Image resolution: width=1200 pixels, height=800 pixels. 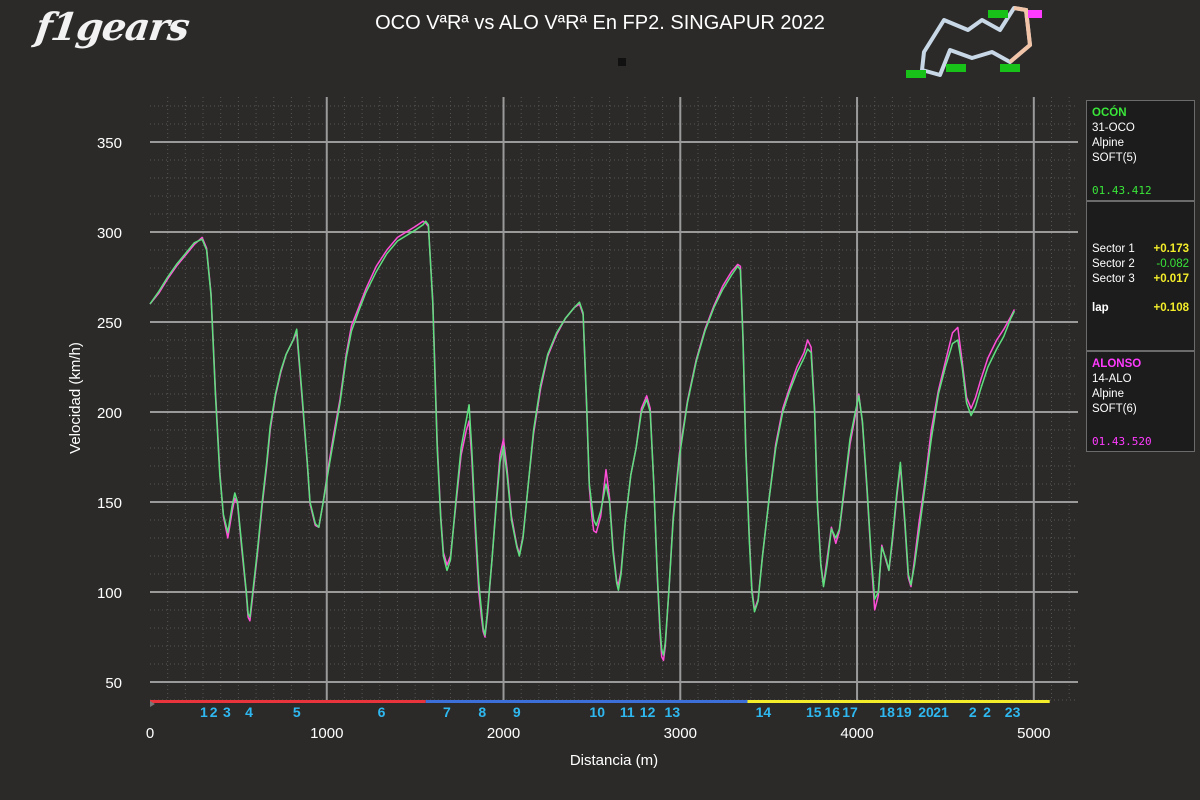 I want to click on turn-label: 16, so click(x=833, y=712).